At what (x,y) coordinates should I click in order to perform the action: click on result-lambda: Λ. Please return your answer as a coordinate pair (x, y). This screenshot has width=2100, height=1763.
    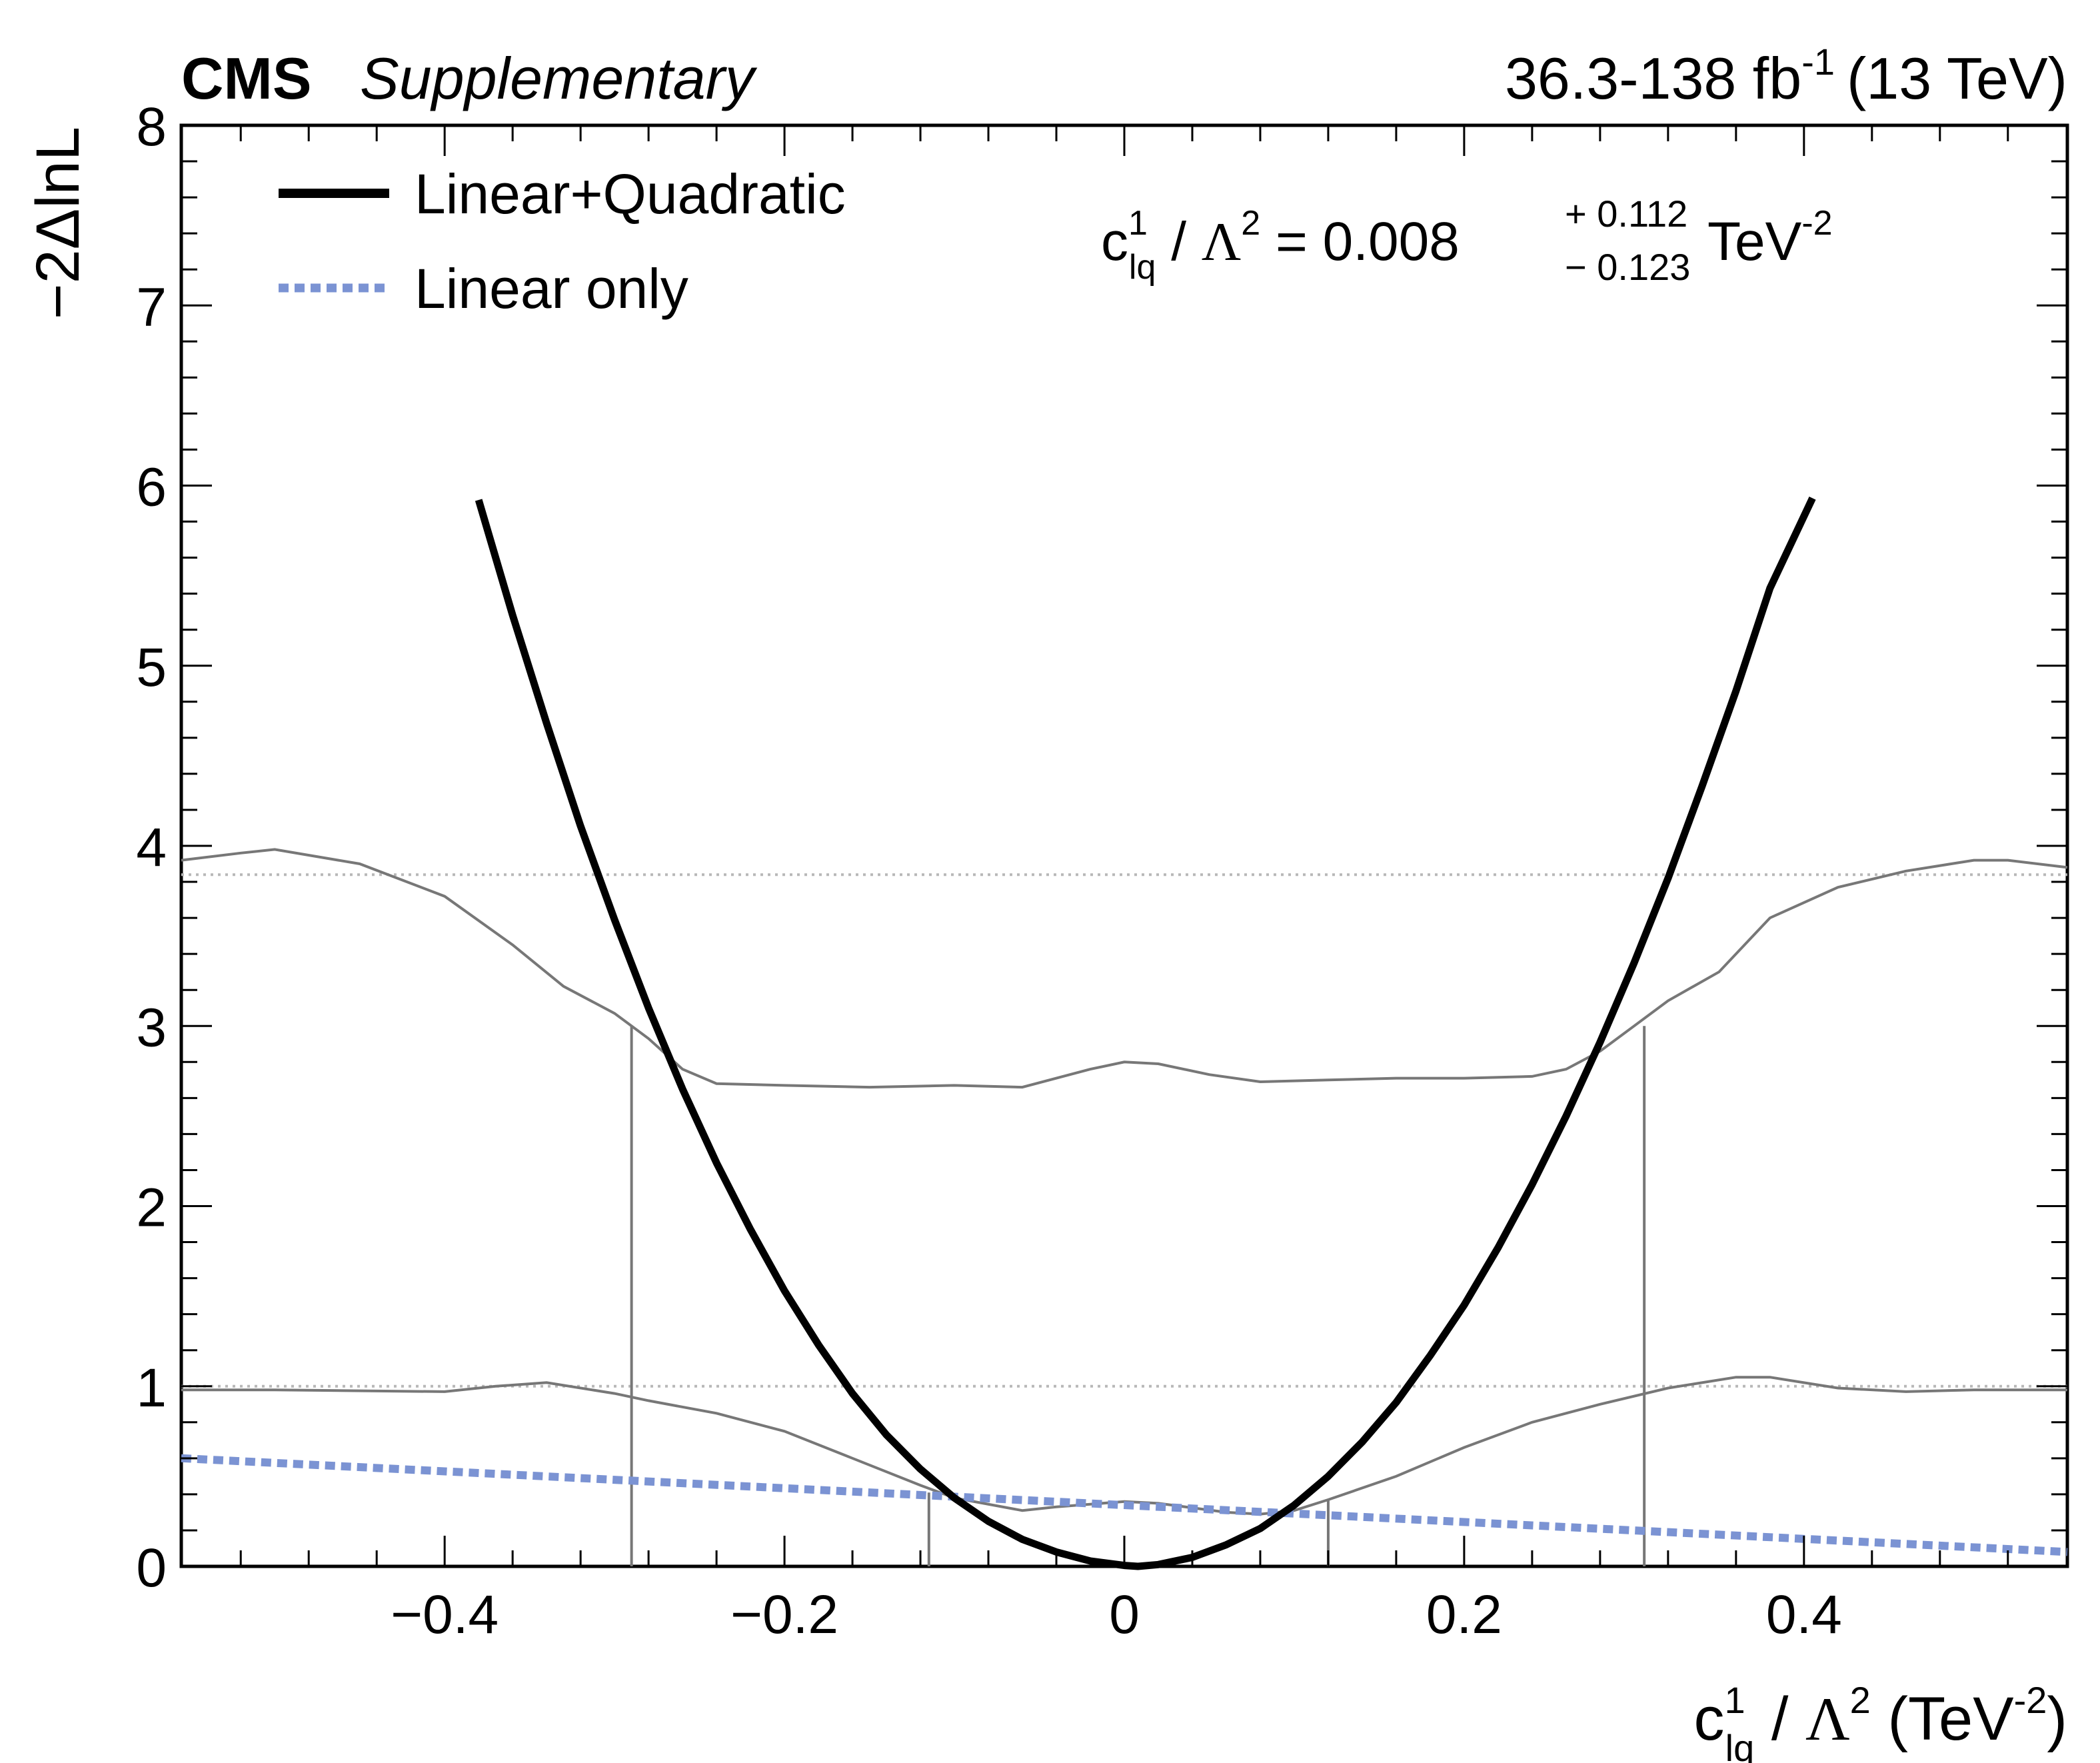
    Looking at the image, I should click on (1221, 241).